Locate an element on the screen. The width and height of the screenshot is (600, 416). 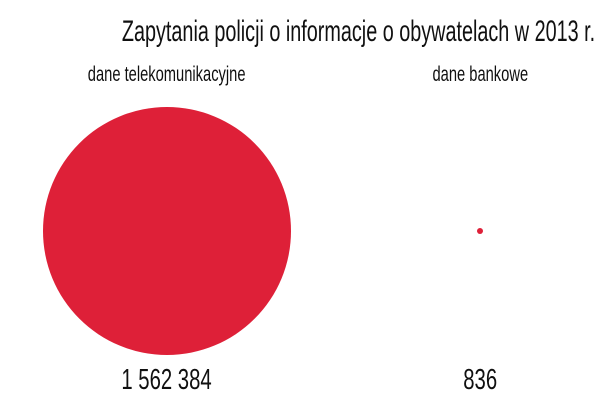
value-telecom: 1 562 384 is located at coordinates (167, 380).